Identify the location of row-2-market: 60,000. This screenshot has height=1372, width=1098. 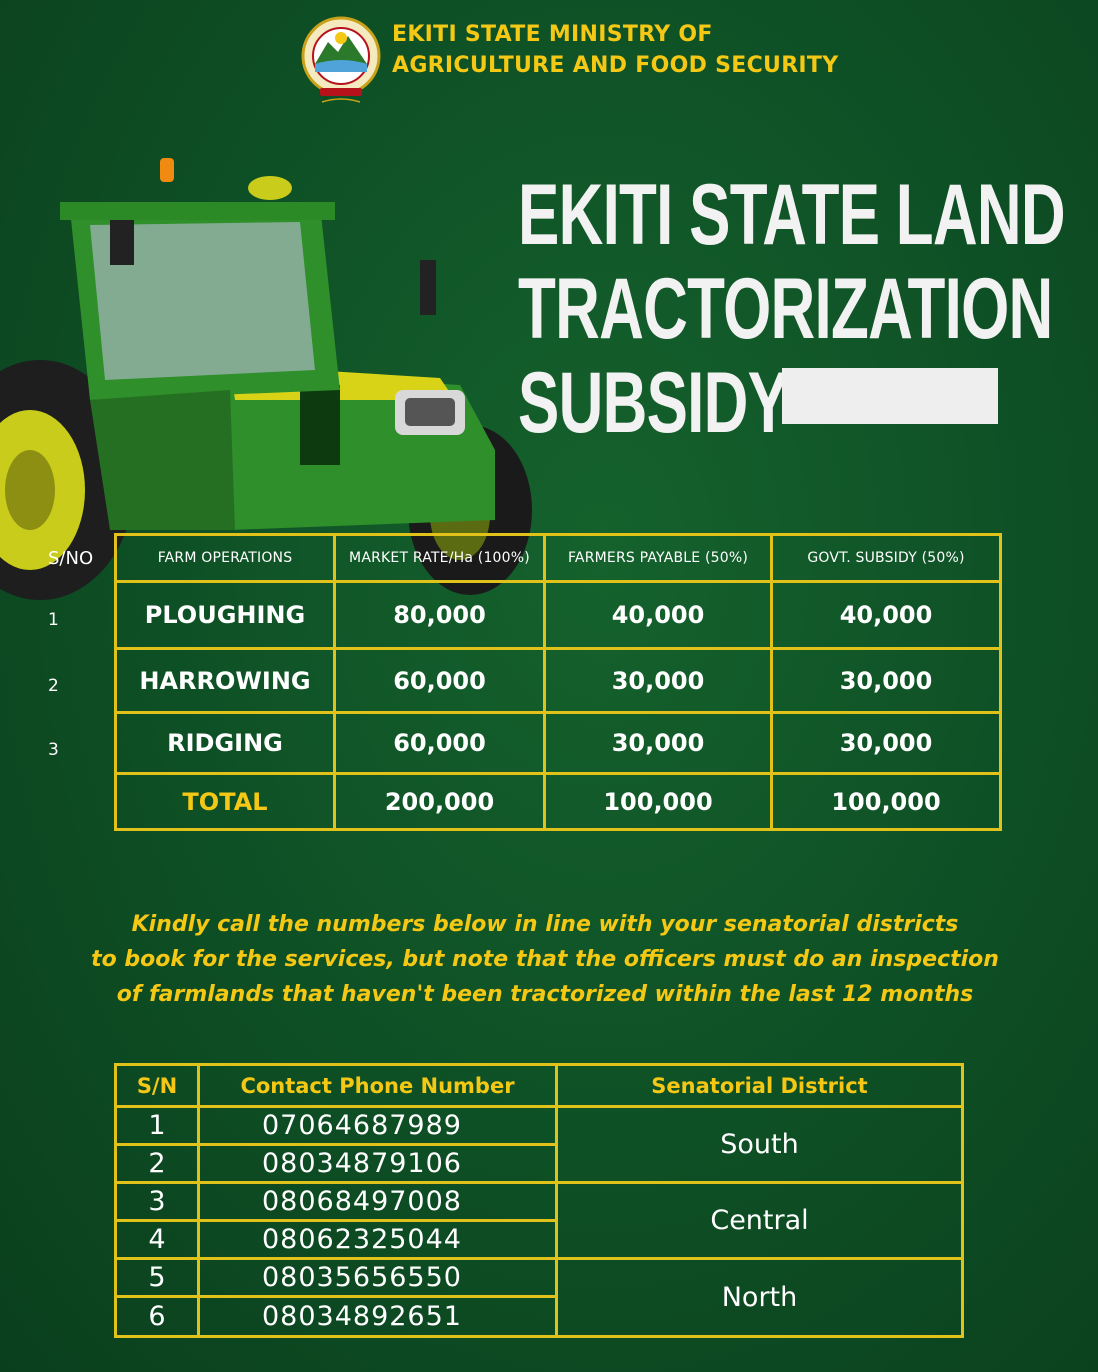
(439, 680).